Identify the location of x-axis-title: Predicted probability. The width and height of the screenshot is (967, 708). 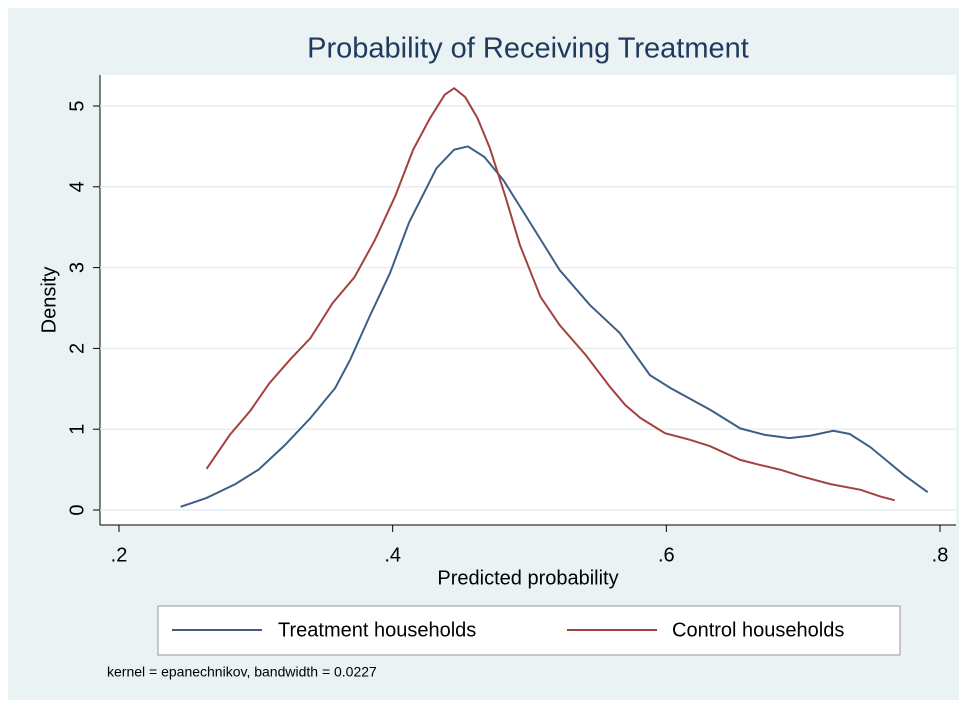
(527, 578).